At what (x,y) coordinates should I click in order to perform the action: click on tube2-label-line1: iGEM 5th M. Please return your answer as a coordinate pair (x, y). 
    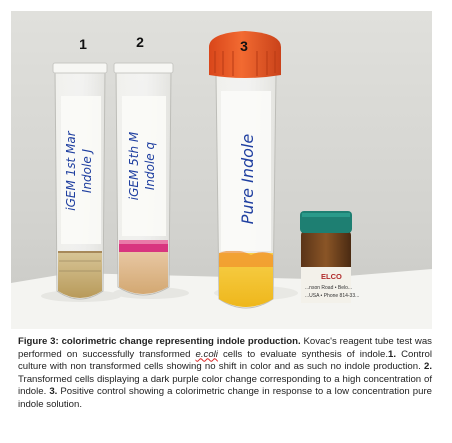
    Looking at the image, I should click on (134, 165).